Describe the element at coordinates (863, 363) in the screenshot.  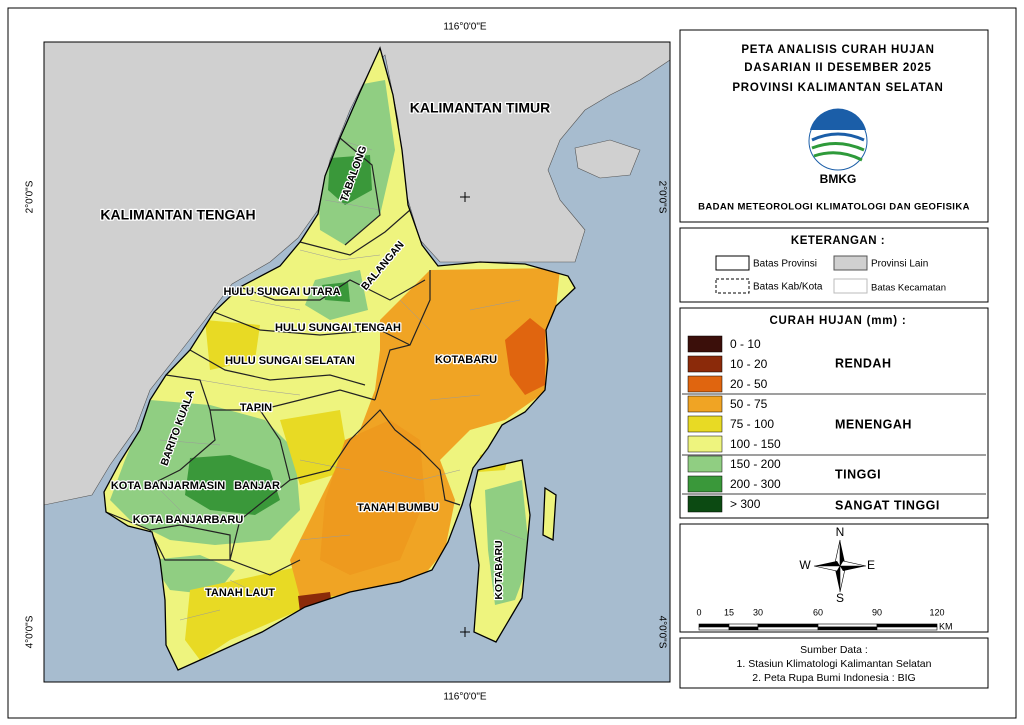
I see `category-label: RENDAH` at that location.